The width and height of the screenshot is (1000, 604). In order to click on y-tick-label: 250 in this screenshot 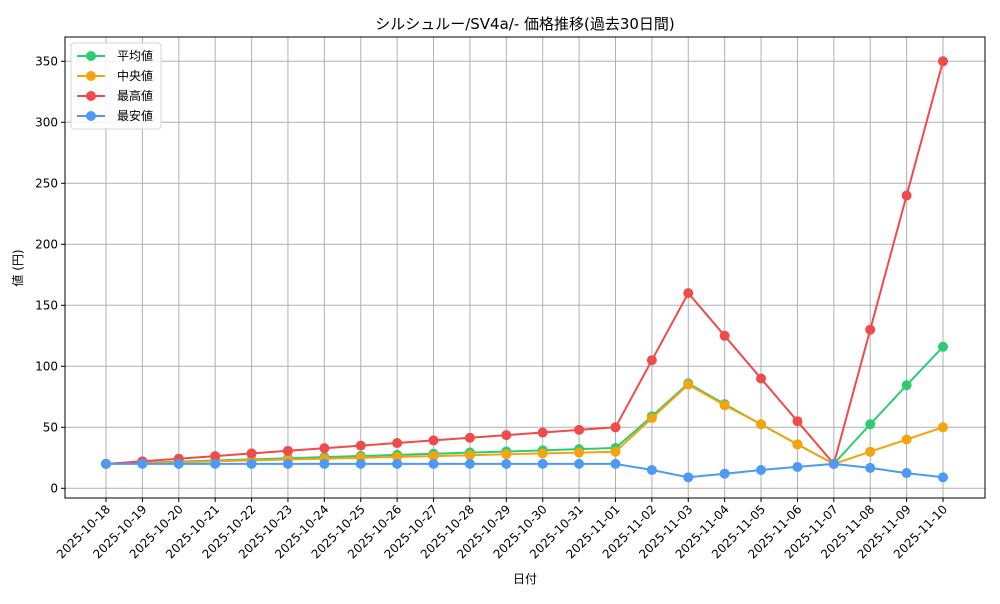, I will do `click(46, 183)`.